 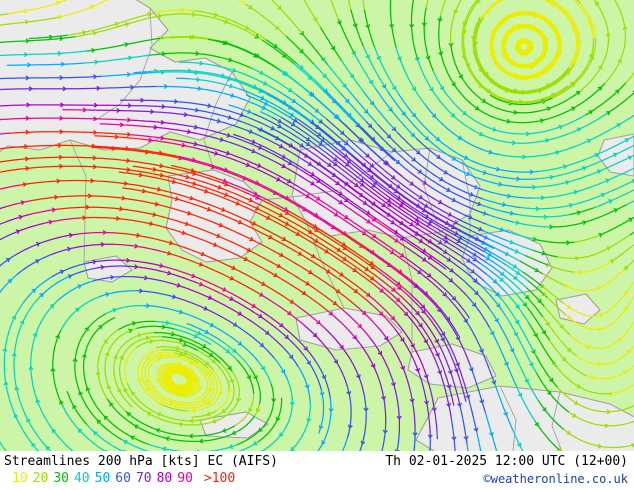 What do you see at coordinates (506, 461) in the screenshot?
I see `valid-time-label: Th 02-01-2025 12:00 UTC (12+00)` at bounding box center [506, 461].